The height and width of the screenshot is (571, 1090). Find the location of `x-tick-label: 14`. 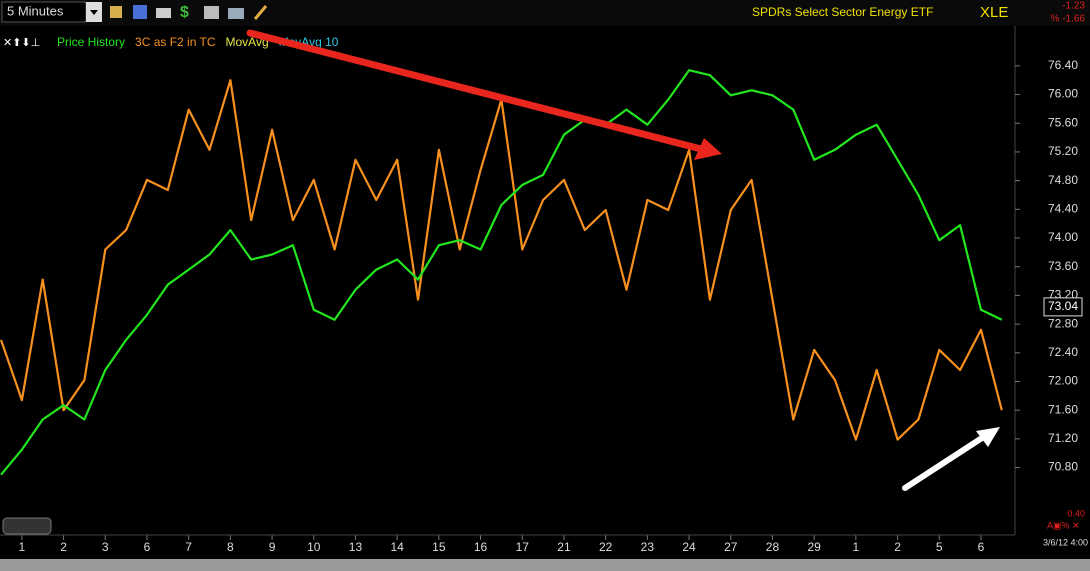

x-tick-label: 14 is located at coordinates (397, 547).